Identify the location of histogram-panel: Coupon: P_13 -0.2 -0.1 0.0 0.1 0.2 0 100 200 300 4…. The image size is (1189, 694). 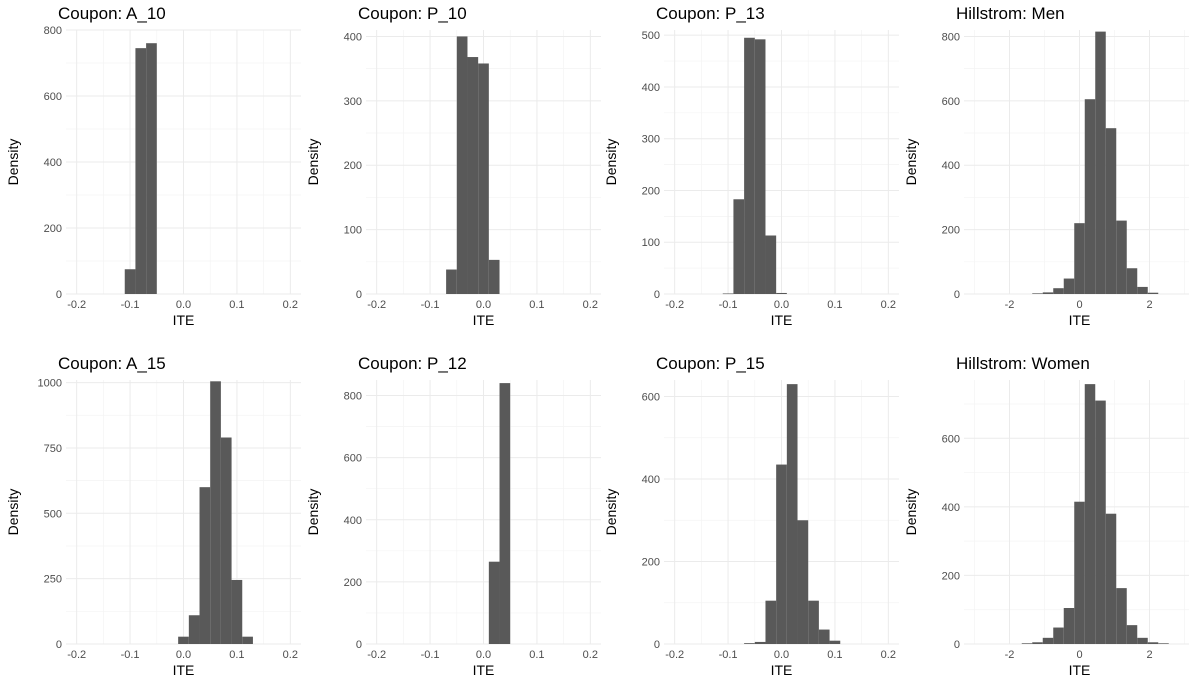
(752, 172).